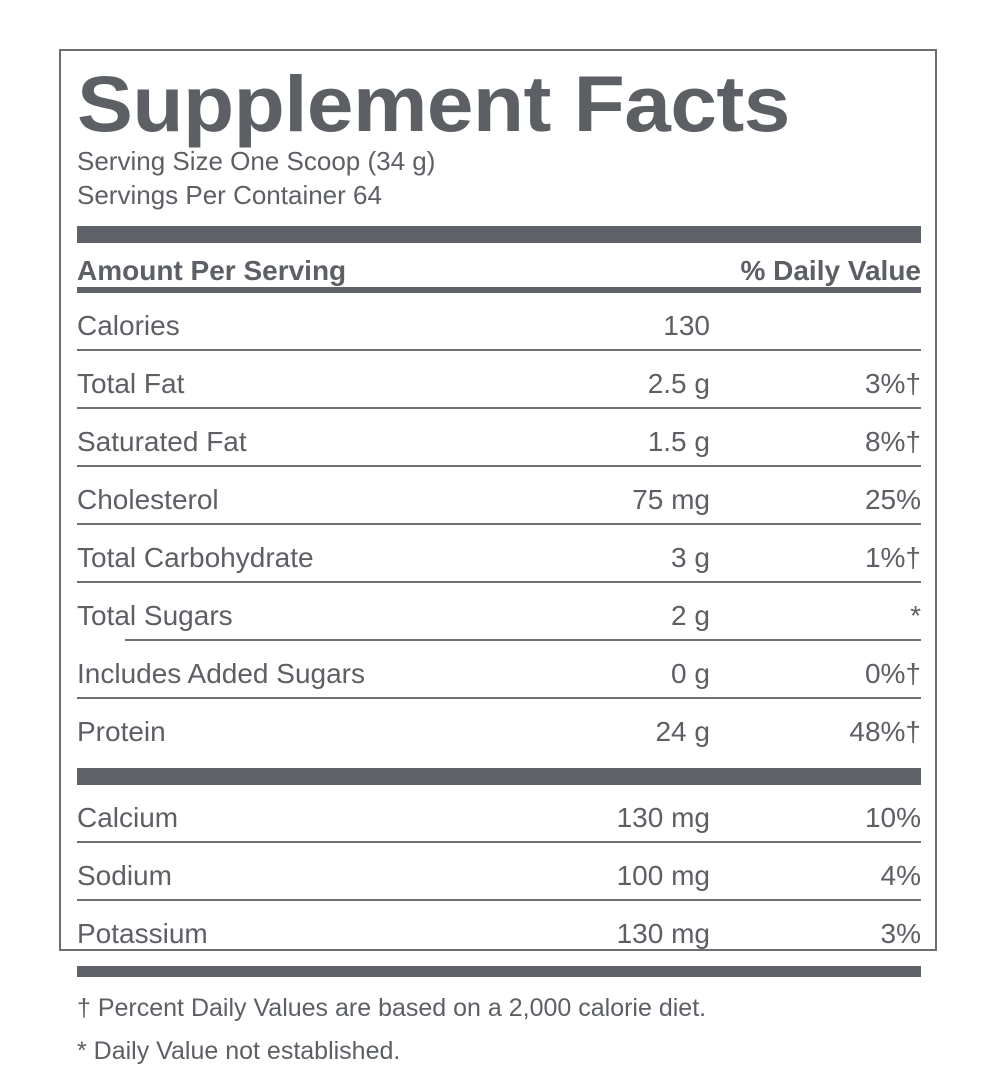  Describe the element at coordinates (499, 669) in the screenshot. I see `table-row: Includes Added Sugars 0 g 0%†` at that location.